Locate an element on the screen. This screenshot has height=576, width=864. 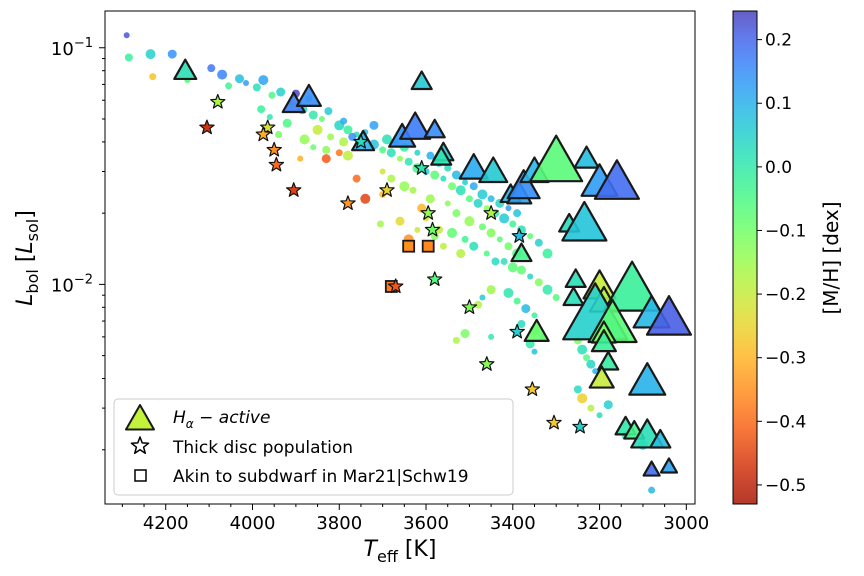
x-tick-label: 3200 is located at coordinates (600, 523).